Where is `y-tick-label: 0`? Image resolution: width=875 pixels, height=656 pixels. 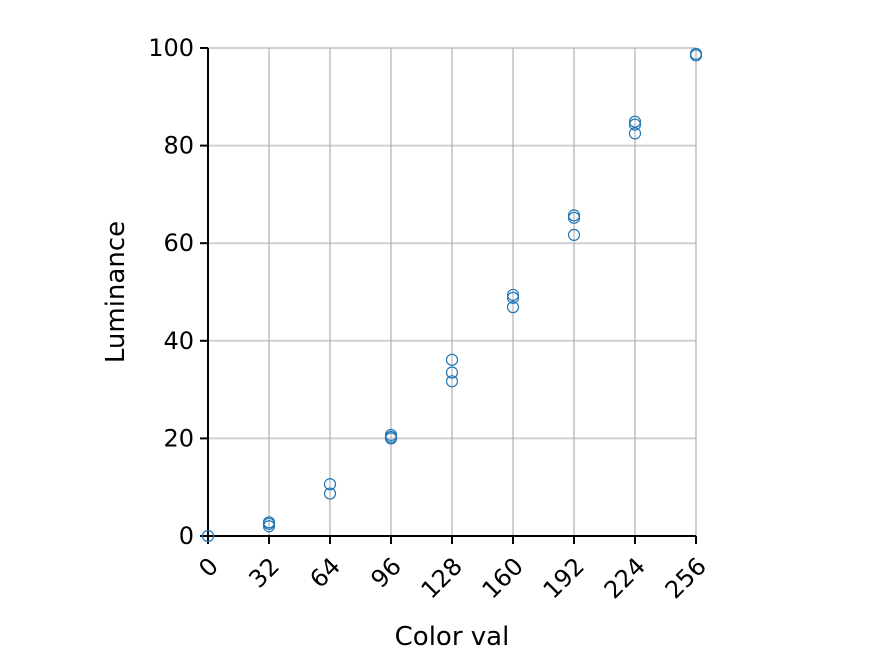 y-tick-label: 0 is located at coordinates (186, 536).